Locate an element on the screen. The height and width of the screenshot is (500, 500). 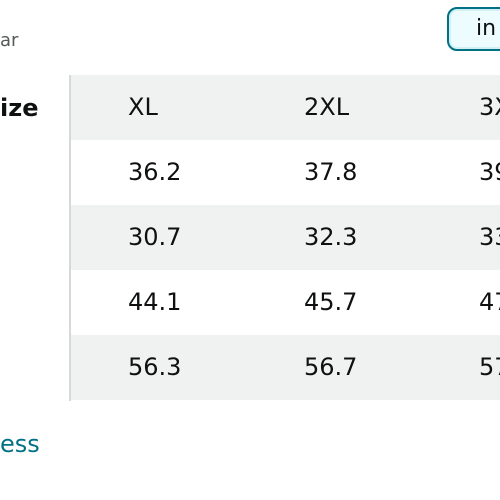
table-cell: 30.7 is located at coordinates (155, 237).